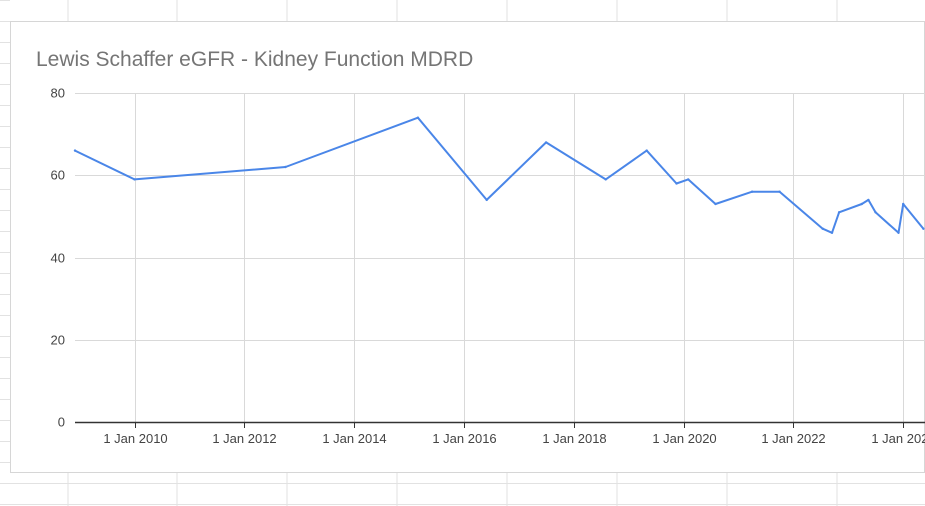 The height and width of the screenshot is (506, 925). Describe the element at coordinates (244, 438) in the screenshot. I see `x-tick-label: 1 Jan 2012` at that location.